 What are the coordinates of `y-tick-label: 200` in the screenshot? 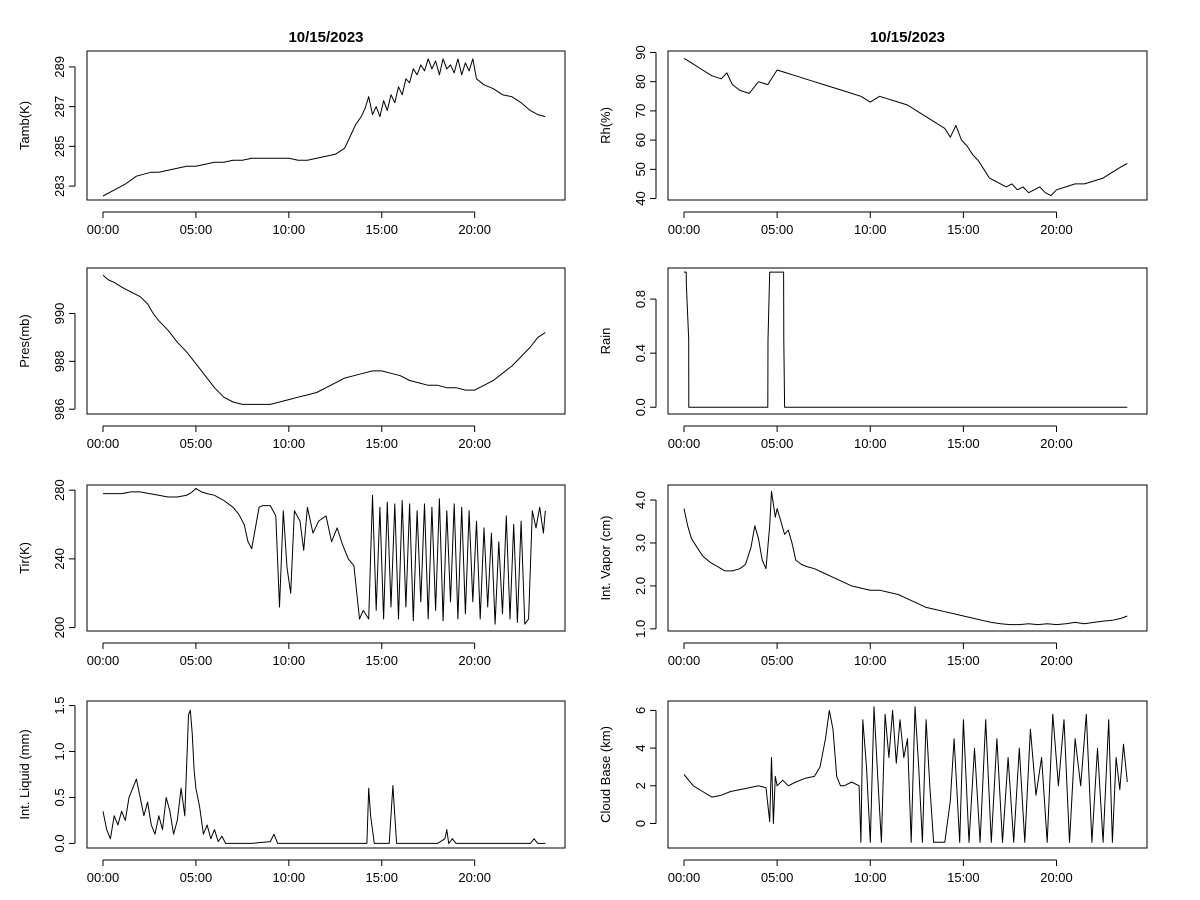 It's located at (59, 628).